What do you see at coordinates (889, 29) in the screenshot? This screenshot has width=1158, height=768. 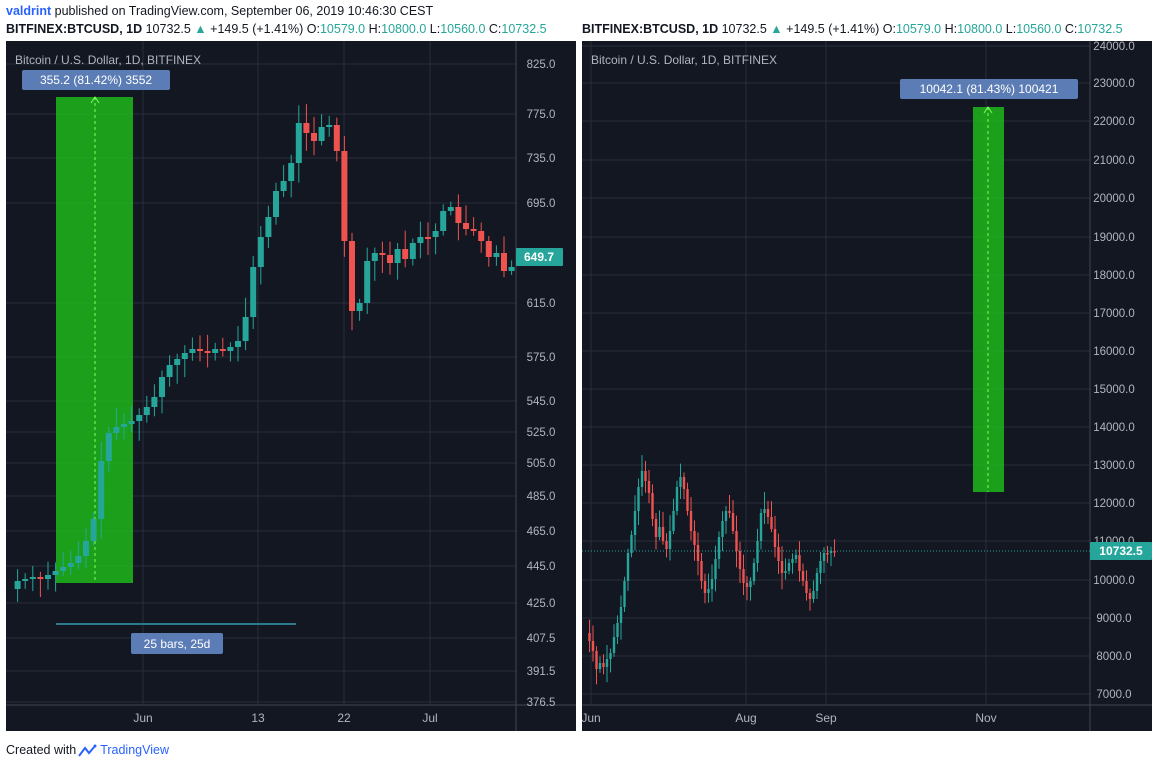 I see `open-label: O:` at bounding box center [889, 29].